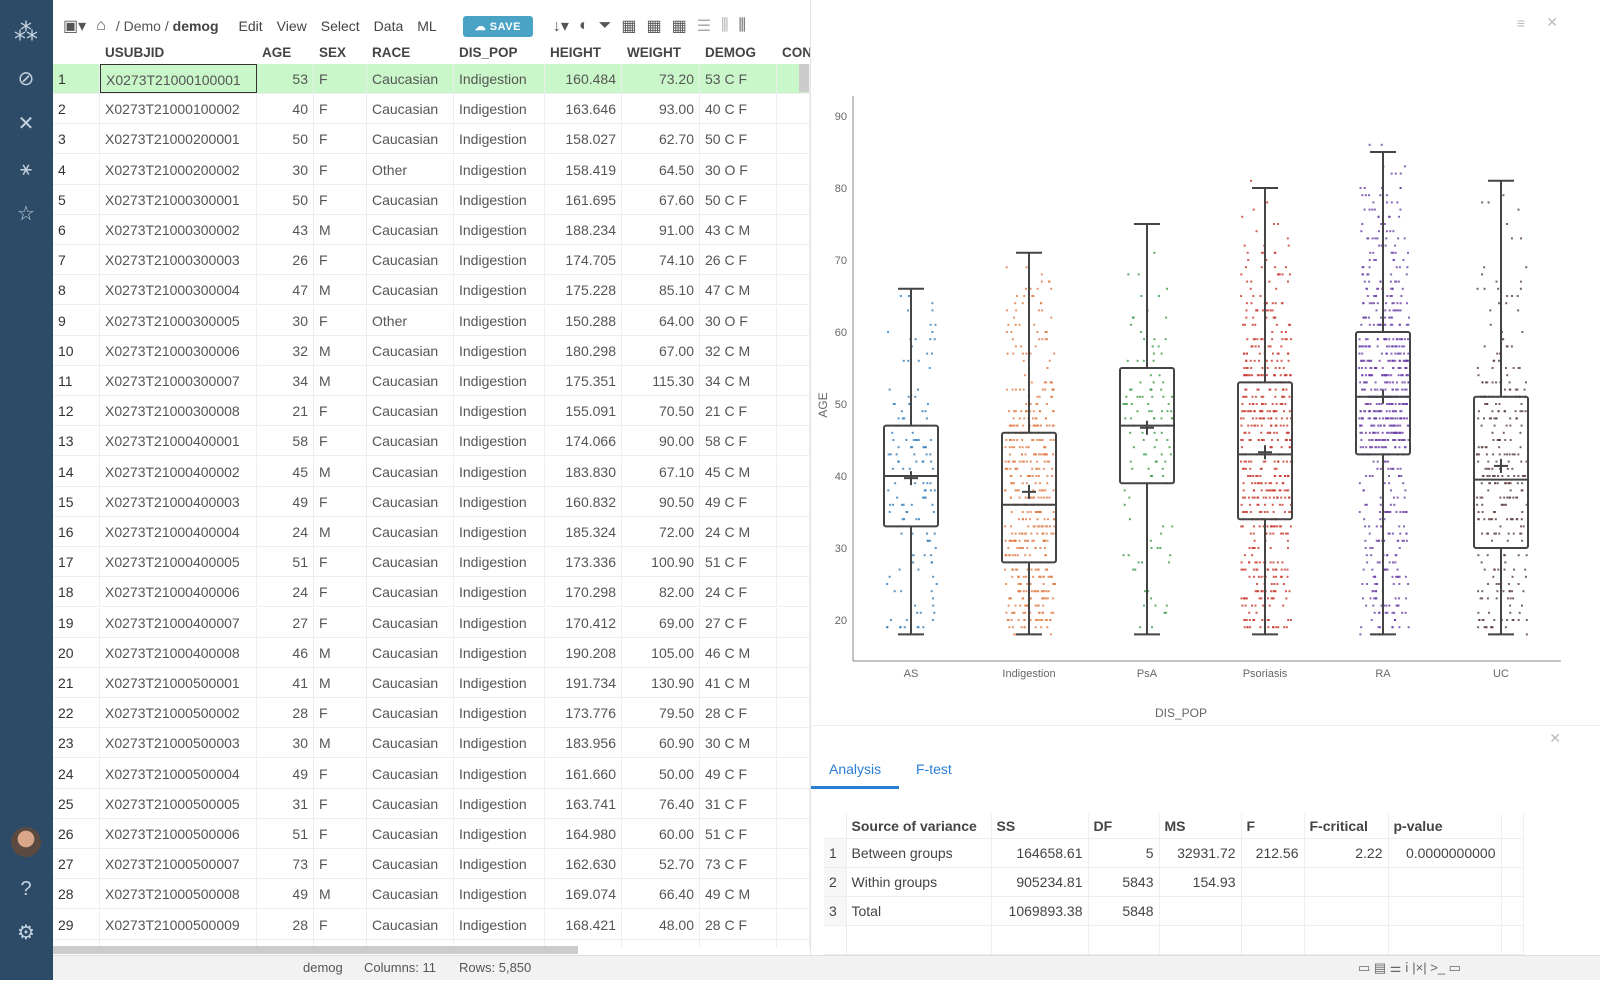 The width and height of the screenshot is (1600, 1000). What do you see at coordinates (76, 139) in the screenshot?
I see `grid-cell: 3` at bounding box center [76, 139].